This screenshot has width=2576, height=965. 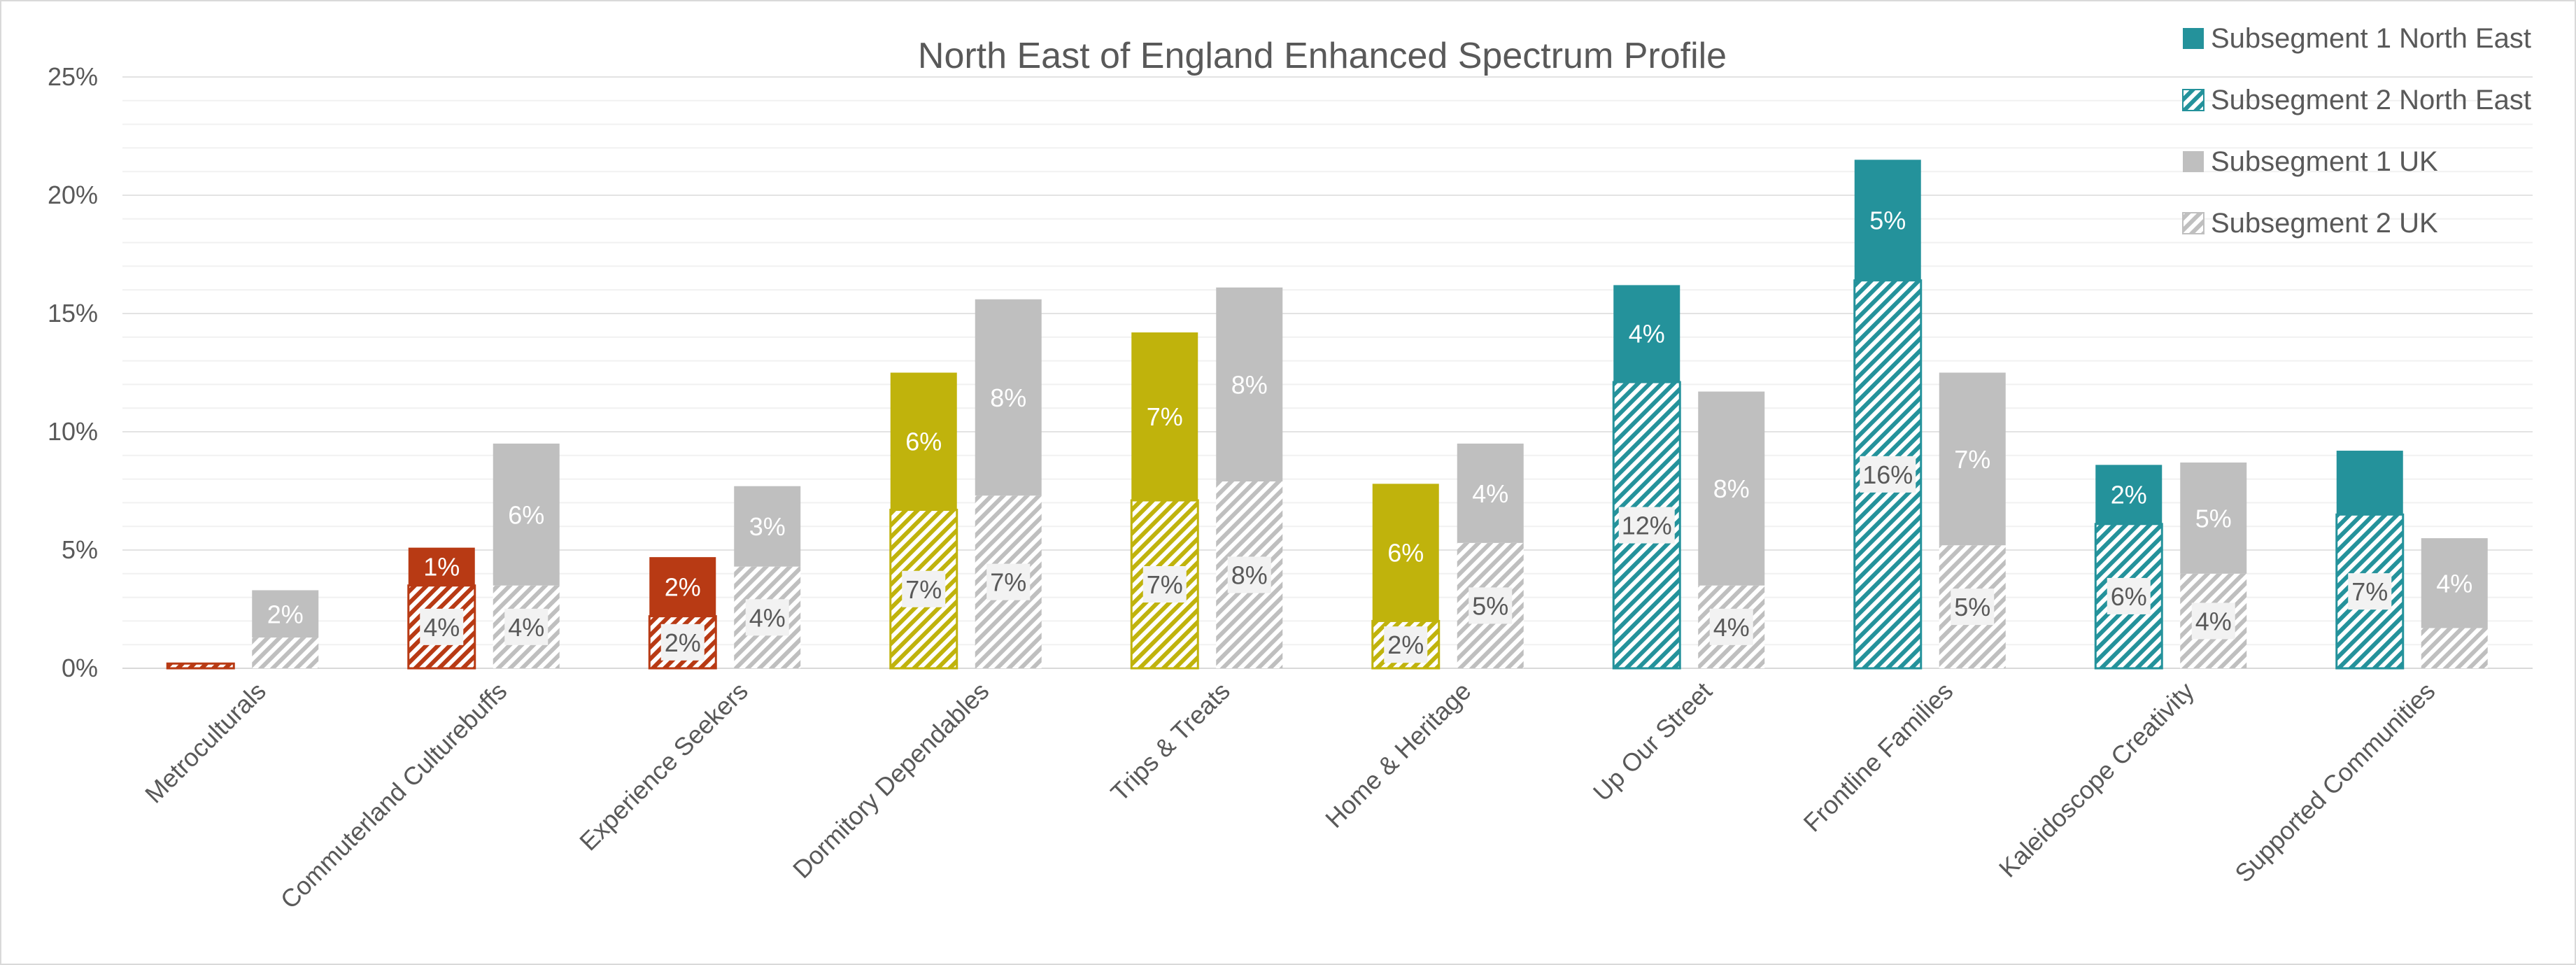 I want to click on bar-subsegment-2-north-east, so click(x=201, y=666).